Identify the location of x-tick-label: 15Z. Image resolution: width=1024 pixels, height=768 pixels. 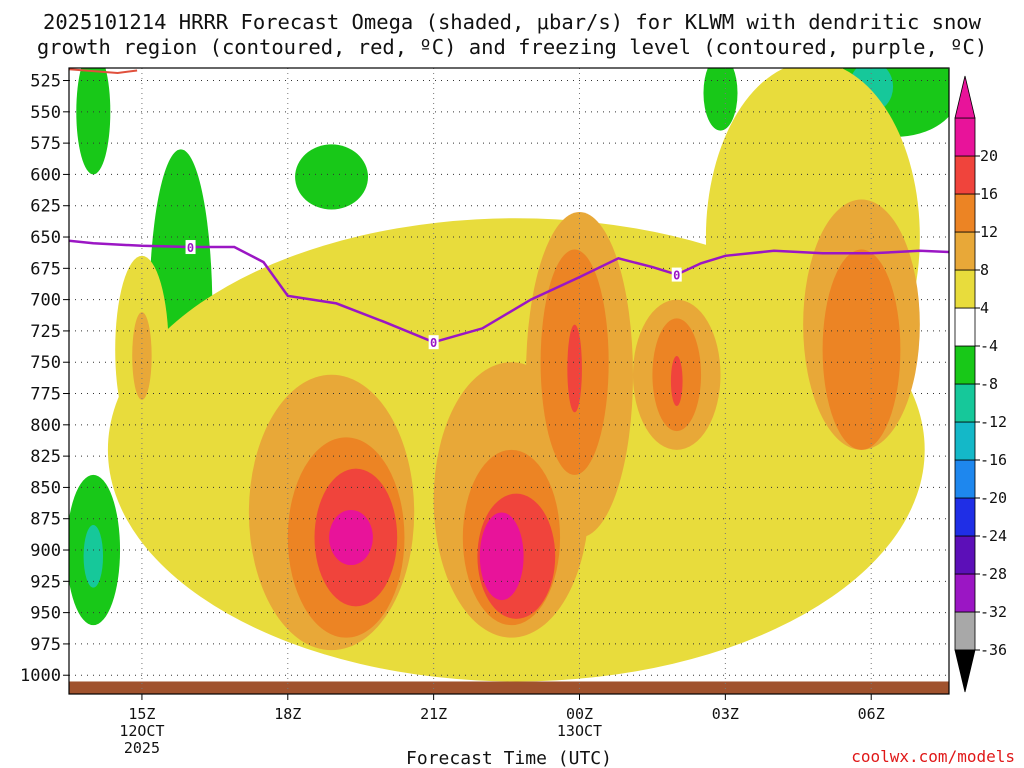
(141, 714).